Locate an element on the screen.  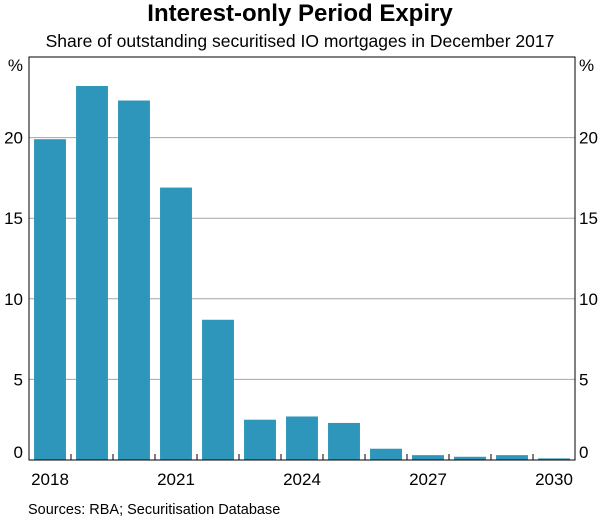
bar-2018 is located at coordinates (50, 299).